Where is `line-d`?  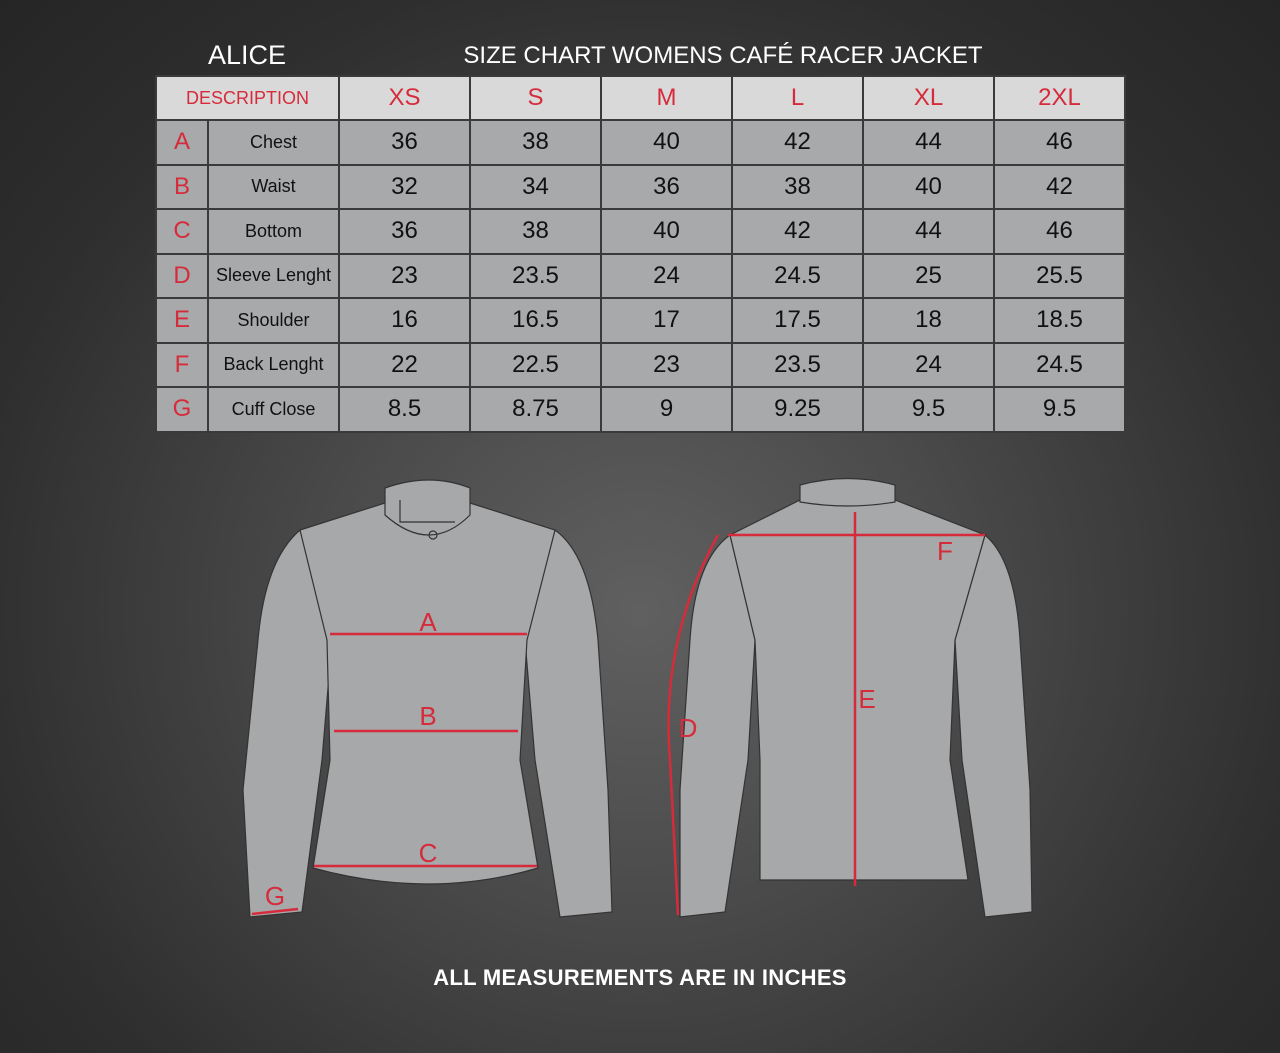
line-d is located at coordinates (693, 725).